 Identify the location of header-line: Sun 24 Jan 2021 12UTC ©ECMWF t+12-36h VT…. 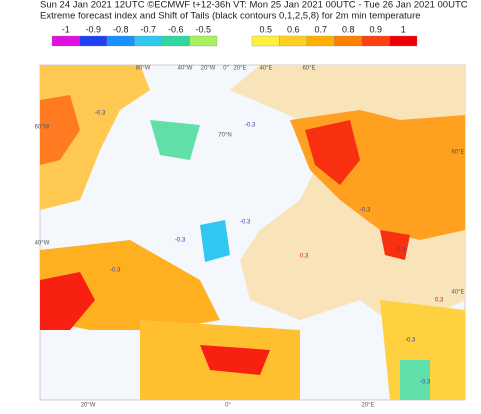
(254, 5).